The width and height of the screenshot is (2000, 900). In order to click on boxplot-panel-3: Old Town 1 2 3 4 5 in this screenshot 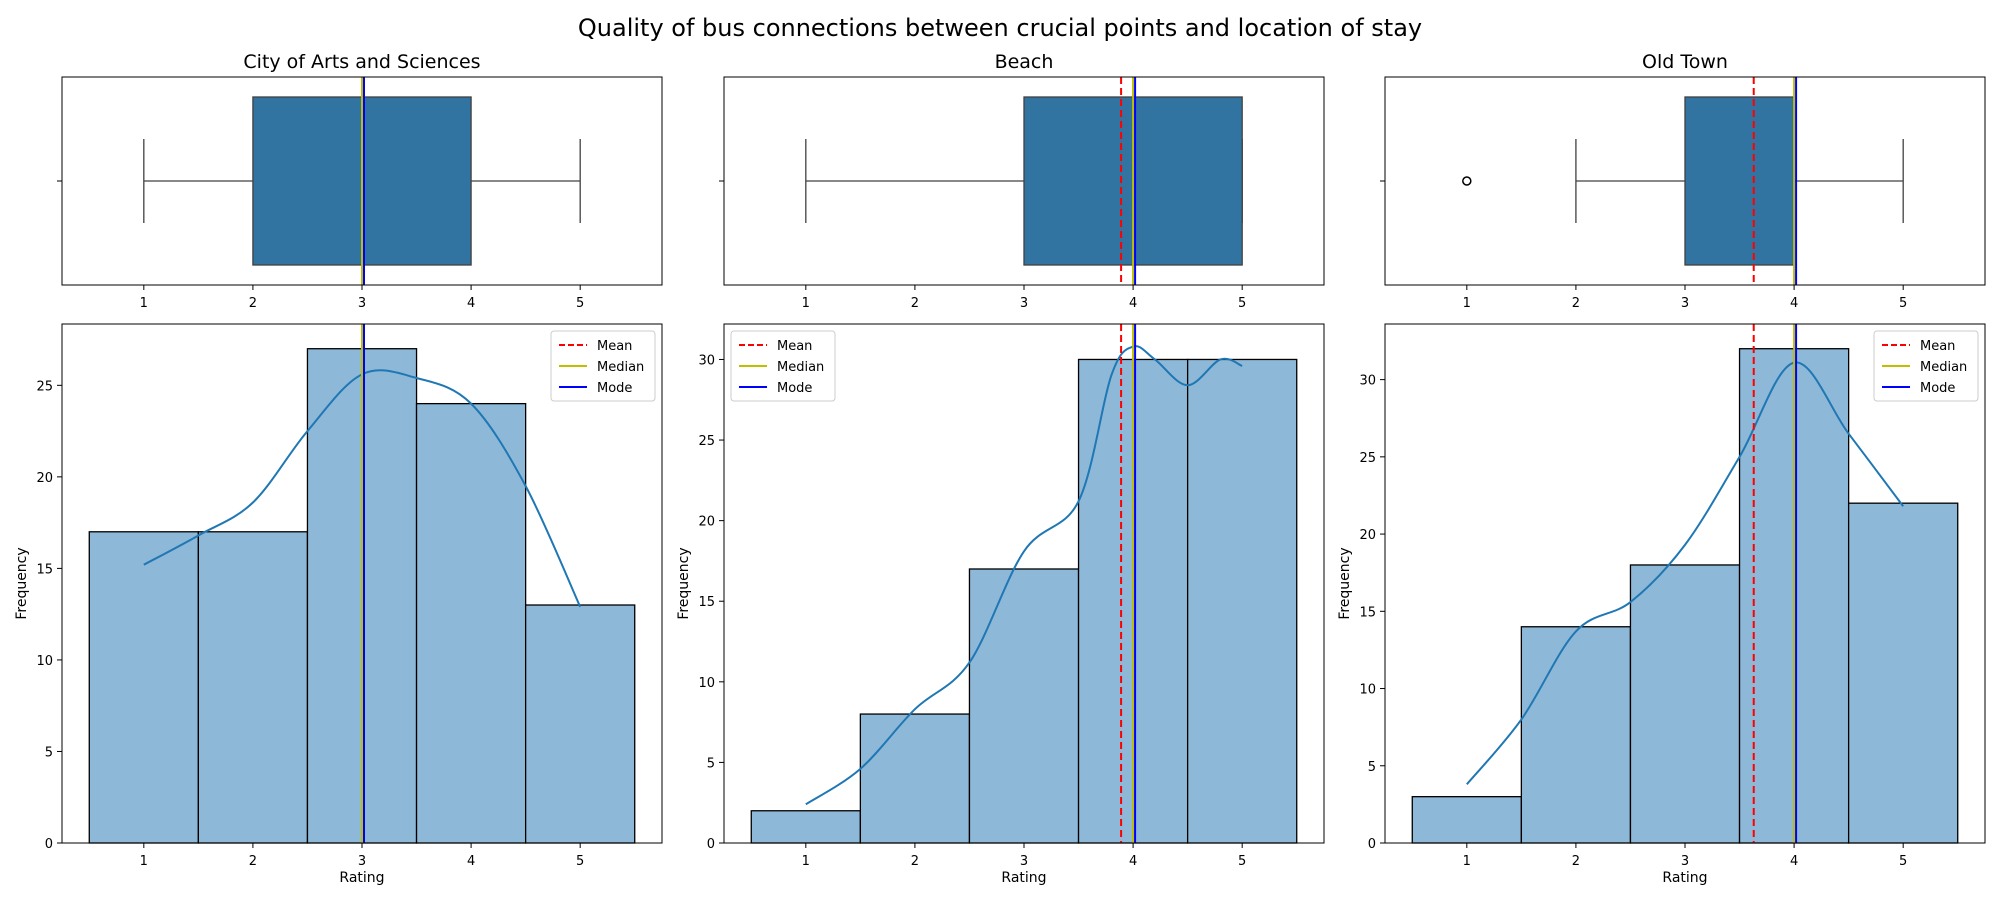, I will do `click(1683, 181)`.